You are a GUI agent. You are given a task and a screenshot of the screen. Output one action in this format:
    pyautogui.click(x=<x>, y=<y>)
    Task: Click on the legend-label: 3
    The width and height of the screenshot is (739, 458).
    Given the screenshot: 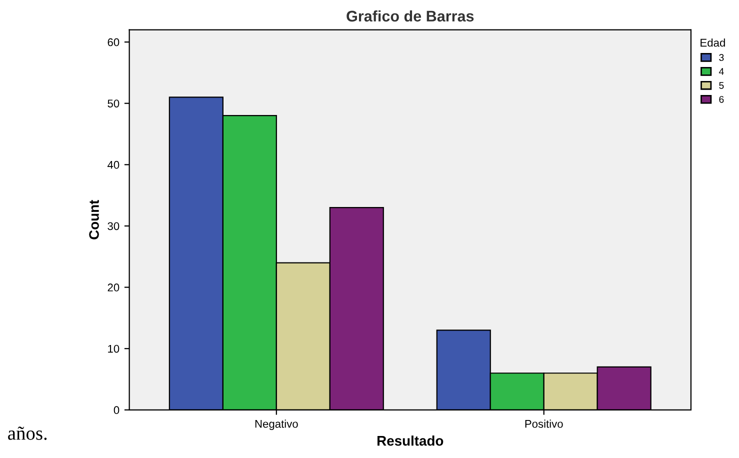 What is the action you would take?
    pyautogui.click(x=721, y=57)
    